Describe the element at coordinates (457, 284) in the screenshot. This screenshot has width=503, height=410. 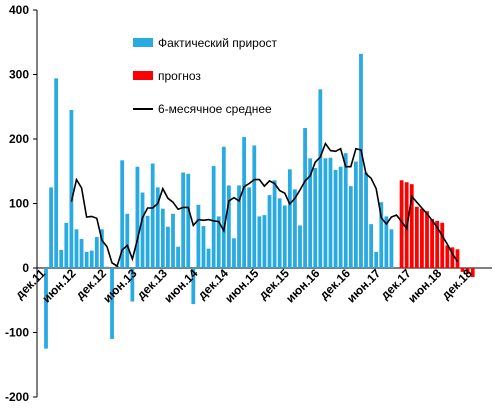
I see `x-tick-label: дек.18` at that location.